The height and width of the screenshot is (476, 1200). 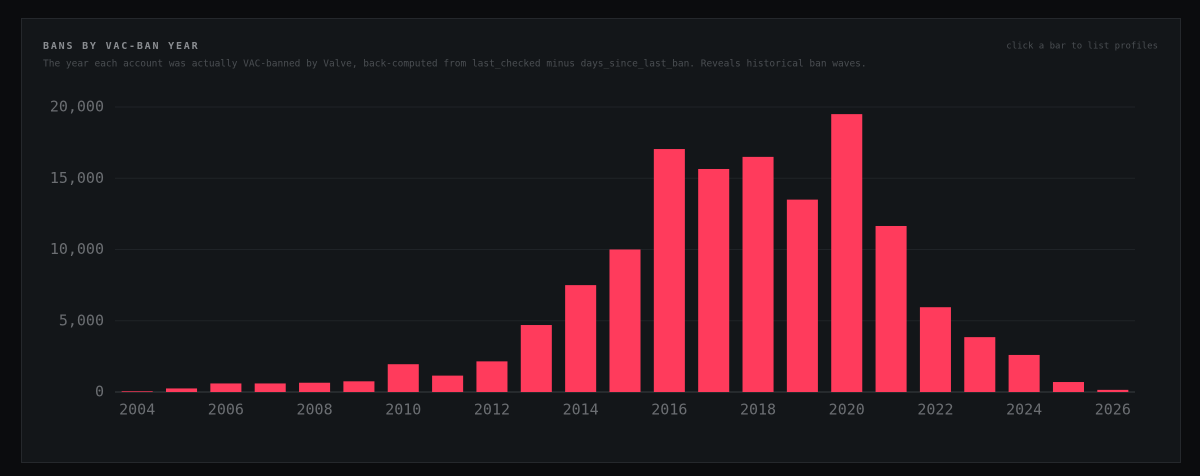 What do you see at coordinates (1024, 410) in the screenshot?
I see `x-tick-label: 2024` at bounding box center [1024, 410].